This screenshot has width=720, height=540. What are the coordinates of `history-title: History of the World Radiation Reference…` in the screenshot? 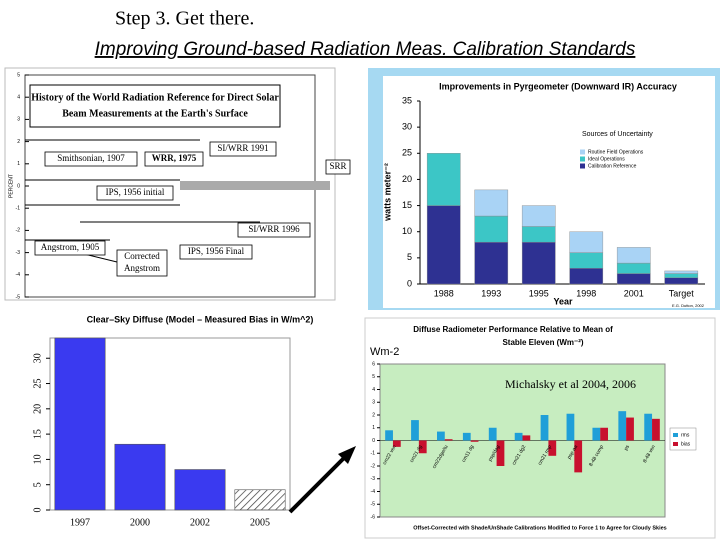 It's located at (155, 97).